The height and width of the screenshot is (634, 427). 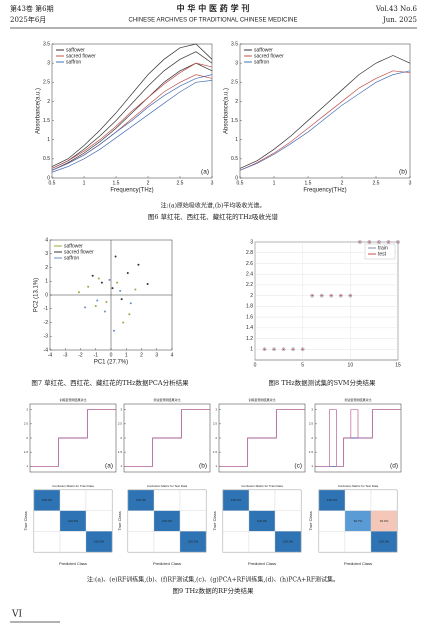 I want to click on y-tick-label: 1.4, so click(x=249, y=328).